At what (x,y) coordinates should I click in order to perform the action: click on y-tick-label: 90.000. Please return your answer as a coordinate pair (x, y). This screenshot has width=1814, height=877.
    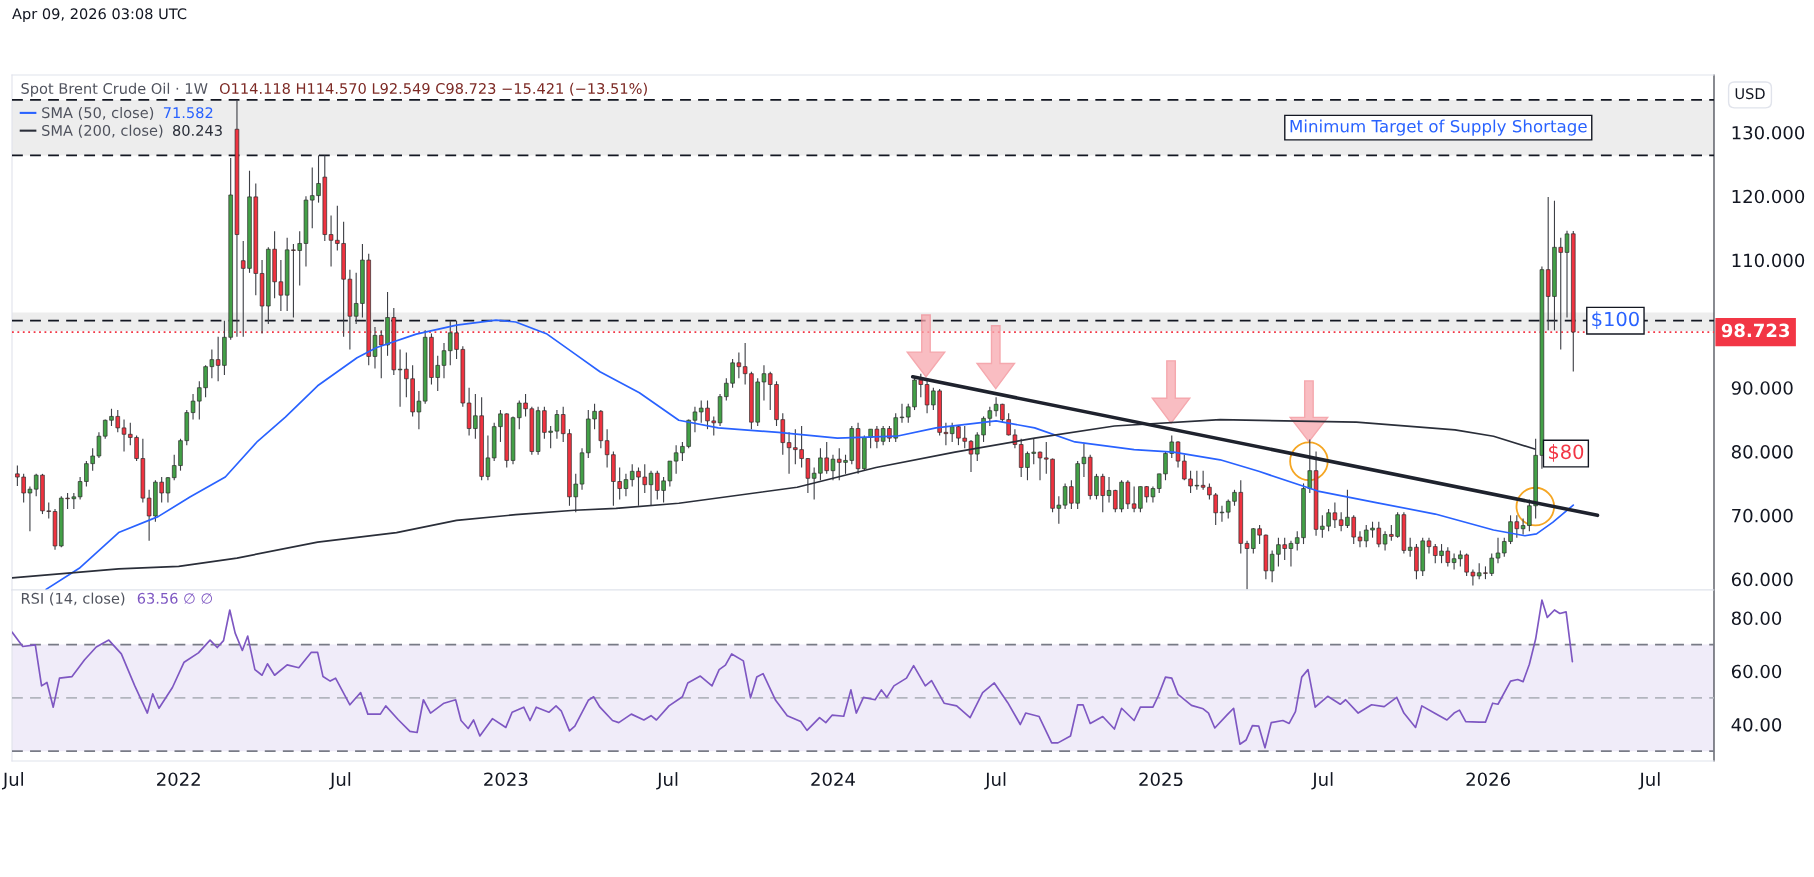
    Looking at the image, I should click on (1762, 388).